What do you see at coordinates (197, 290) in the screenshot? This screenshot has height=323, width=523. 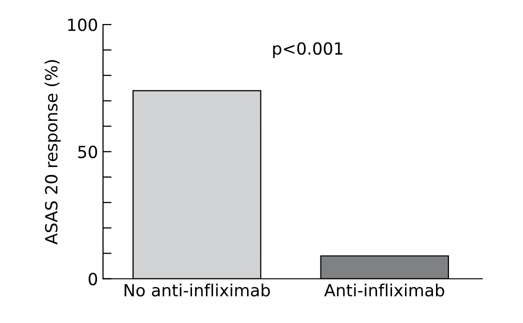 I see `x-tick-label: No anti-infliximab` at bounding box center [197, 290].